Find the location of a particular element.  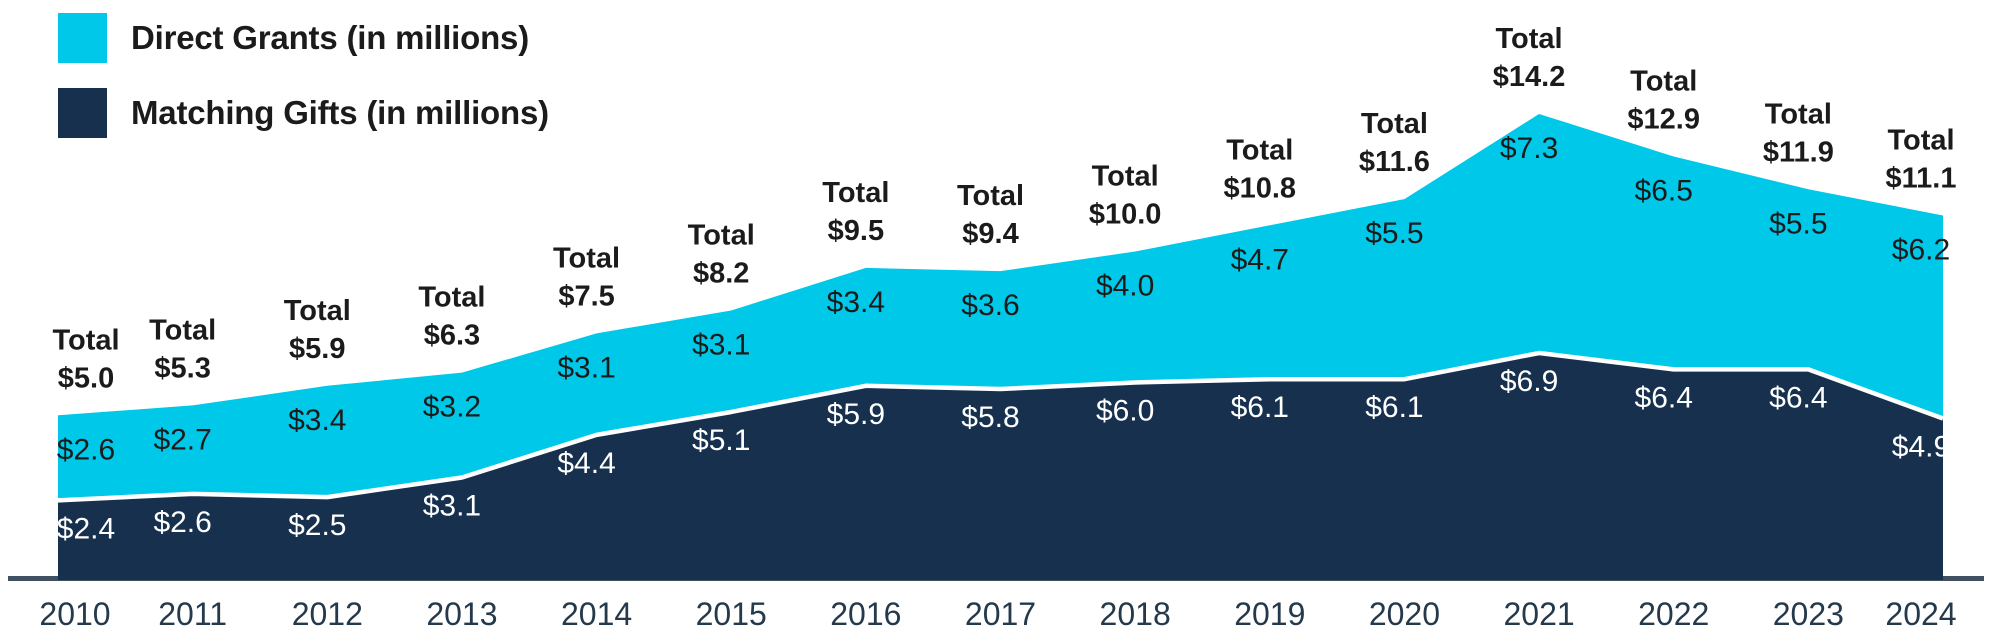

matching-gifts-swatch-icon is located at coordinates (82, 113).